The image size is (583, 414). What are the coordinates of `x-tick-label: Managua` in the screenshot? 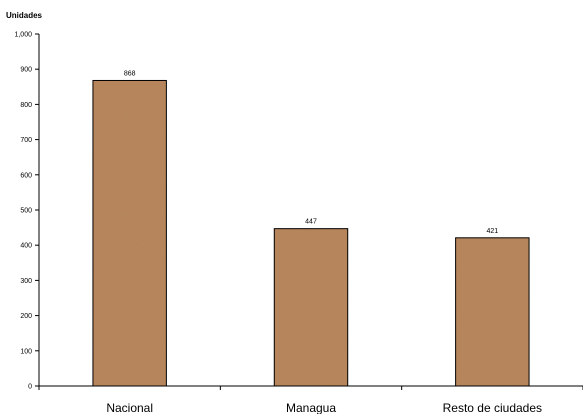 It's located at (311, 407).